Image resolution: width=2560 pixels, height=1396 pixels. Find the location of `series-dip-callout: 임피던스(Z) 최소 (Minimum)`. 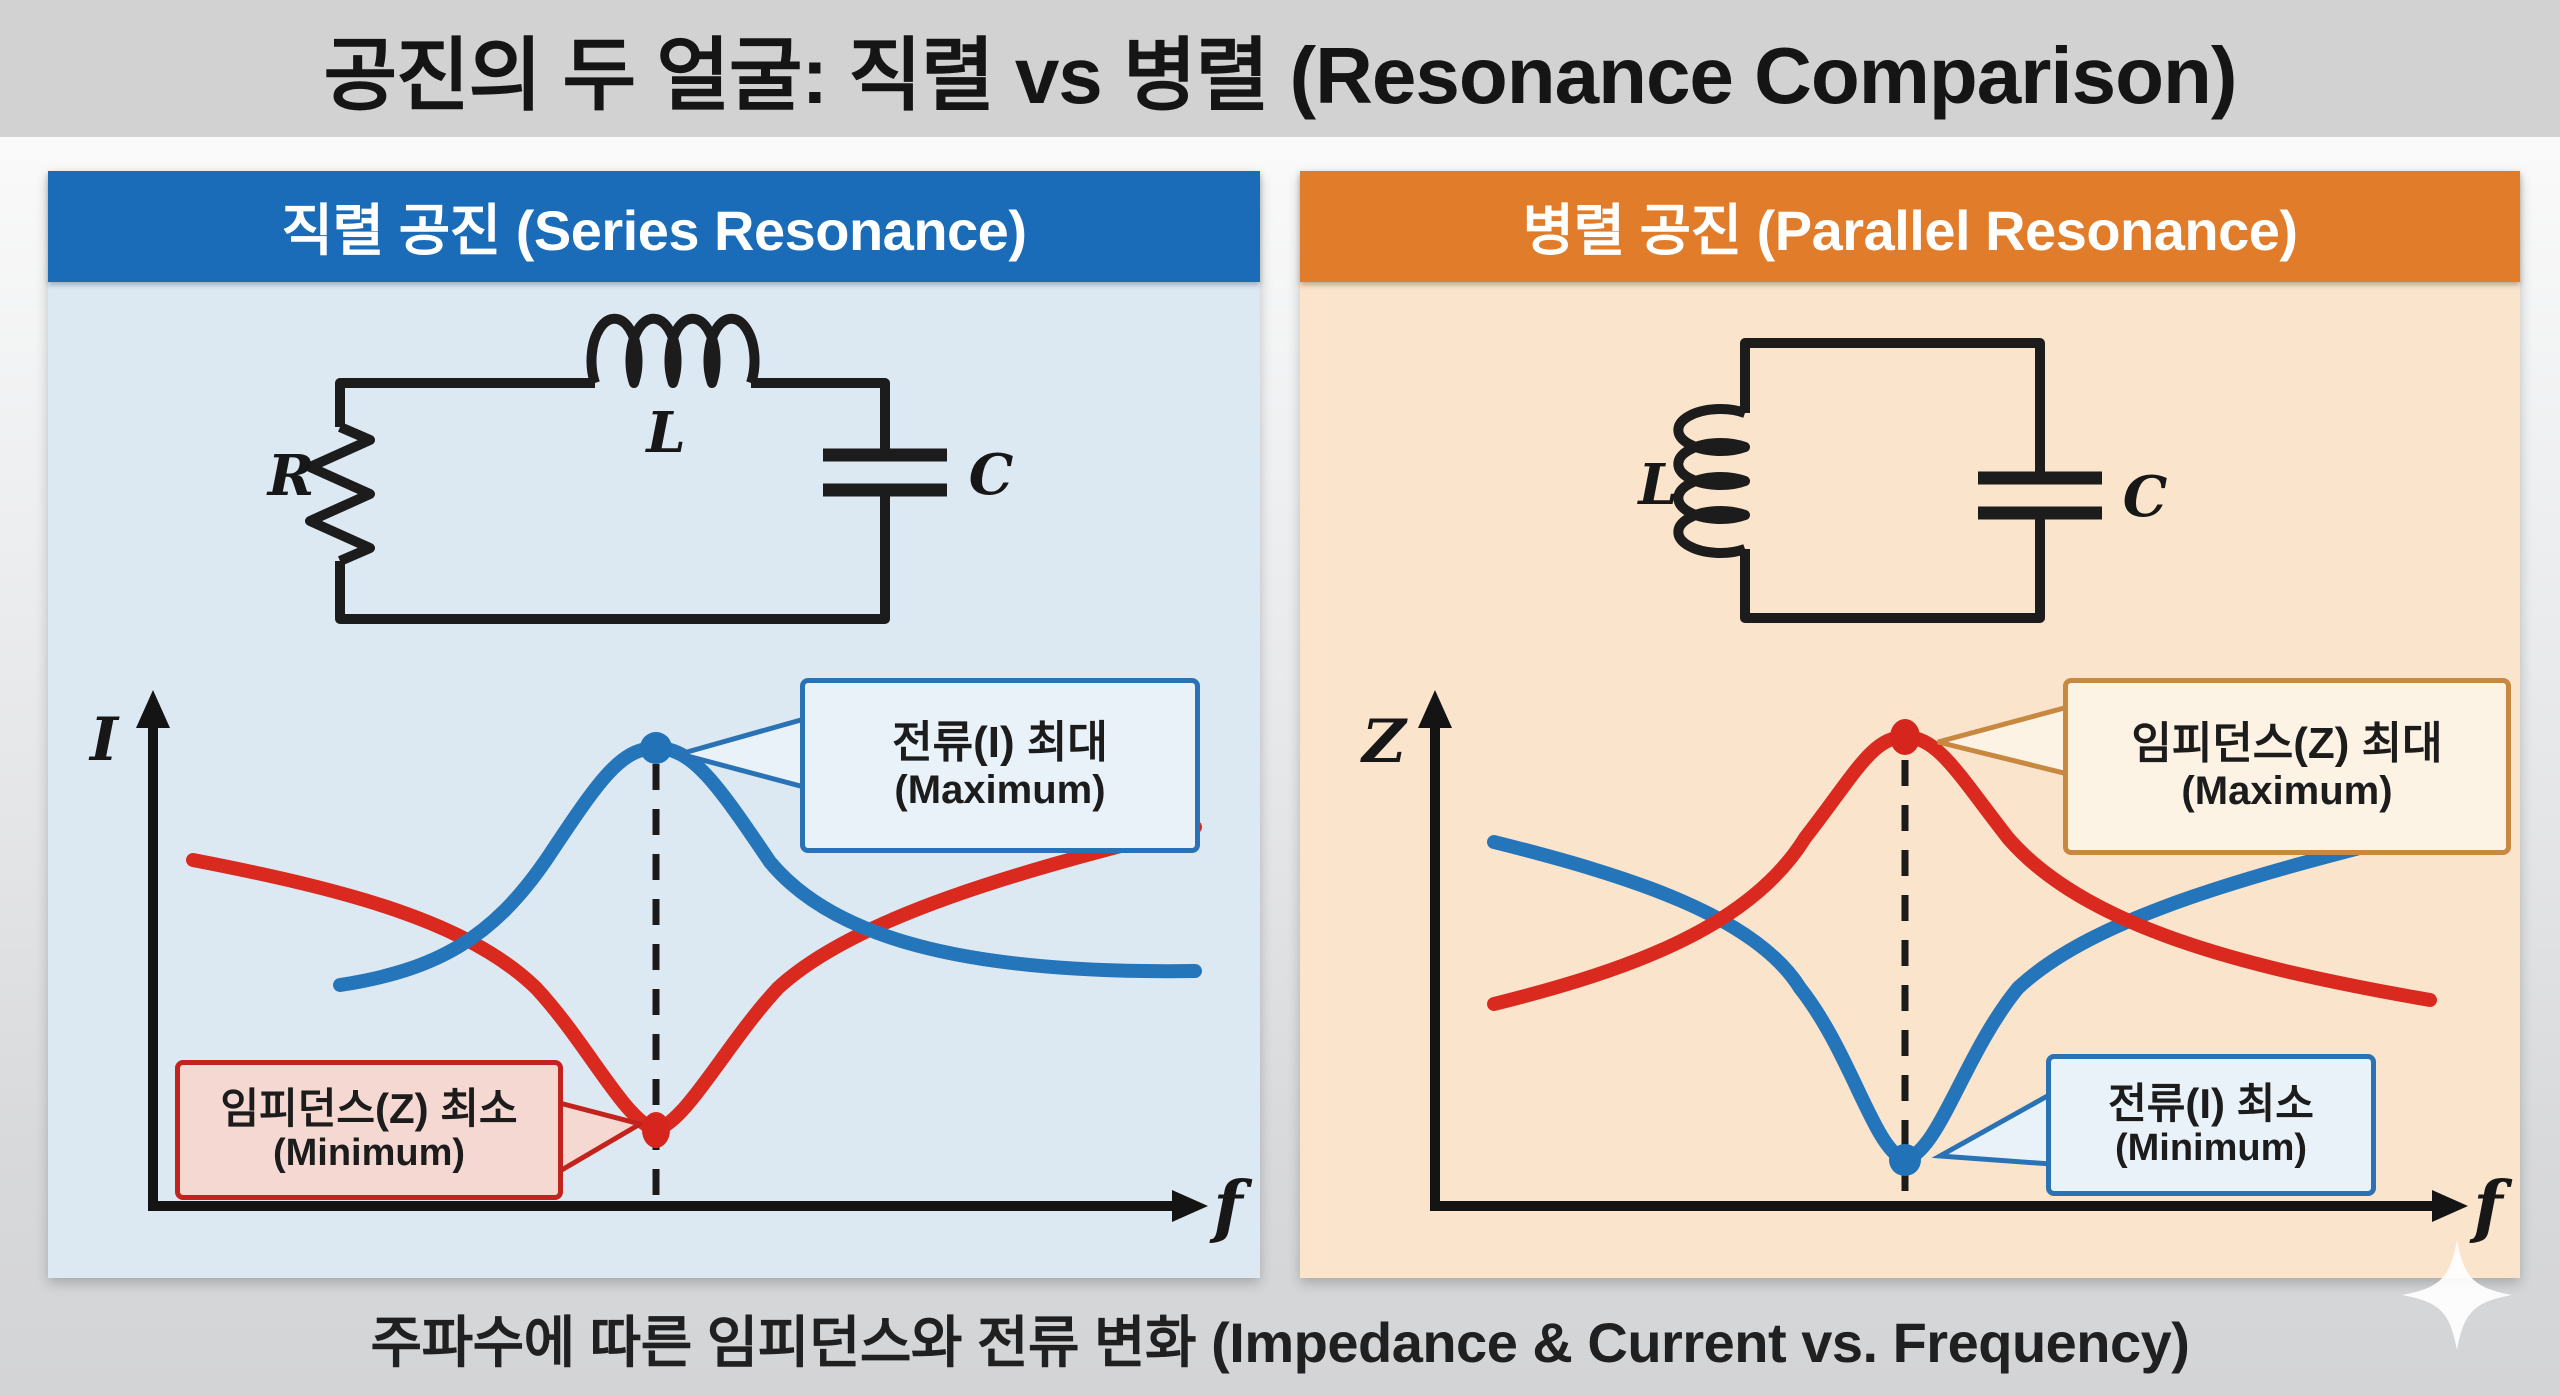

series-dip-callout: 임피던스(Z) 최소 (Minimum) is located at coordinates (369, 1130).